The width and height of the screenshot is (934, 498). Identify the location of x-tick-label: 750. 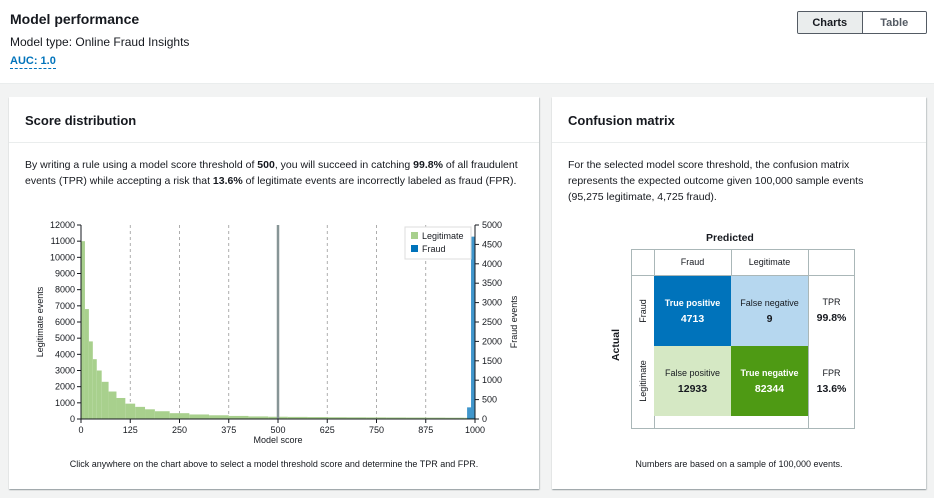
(376, 430).